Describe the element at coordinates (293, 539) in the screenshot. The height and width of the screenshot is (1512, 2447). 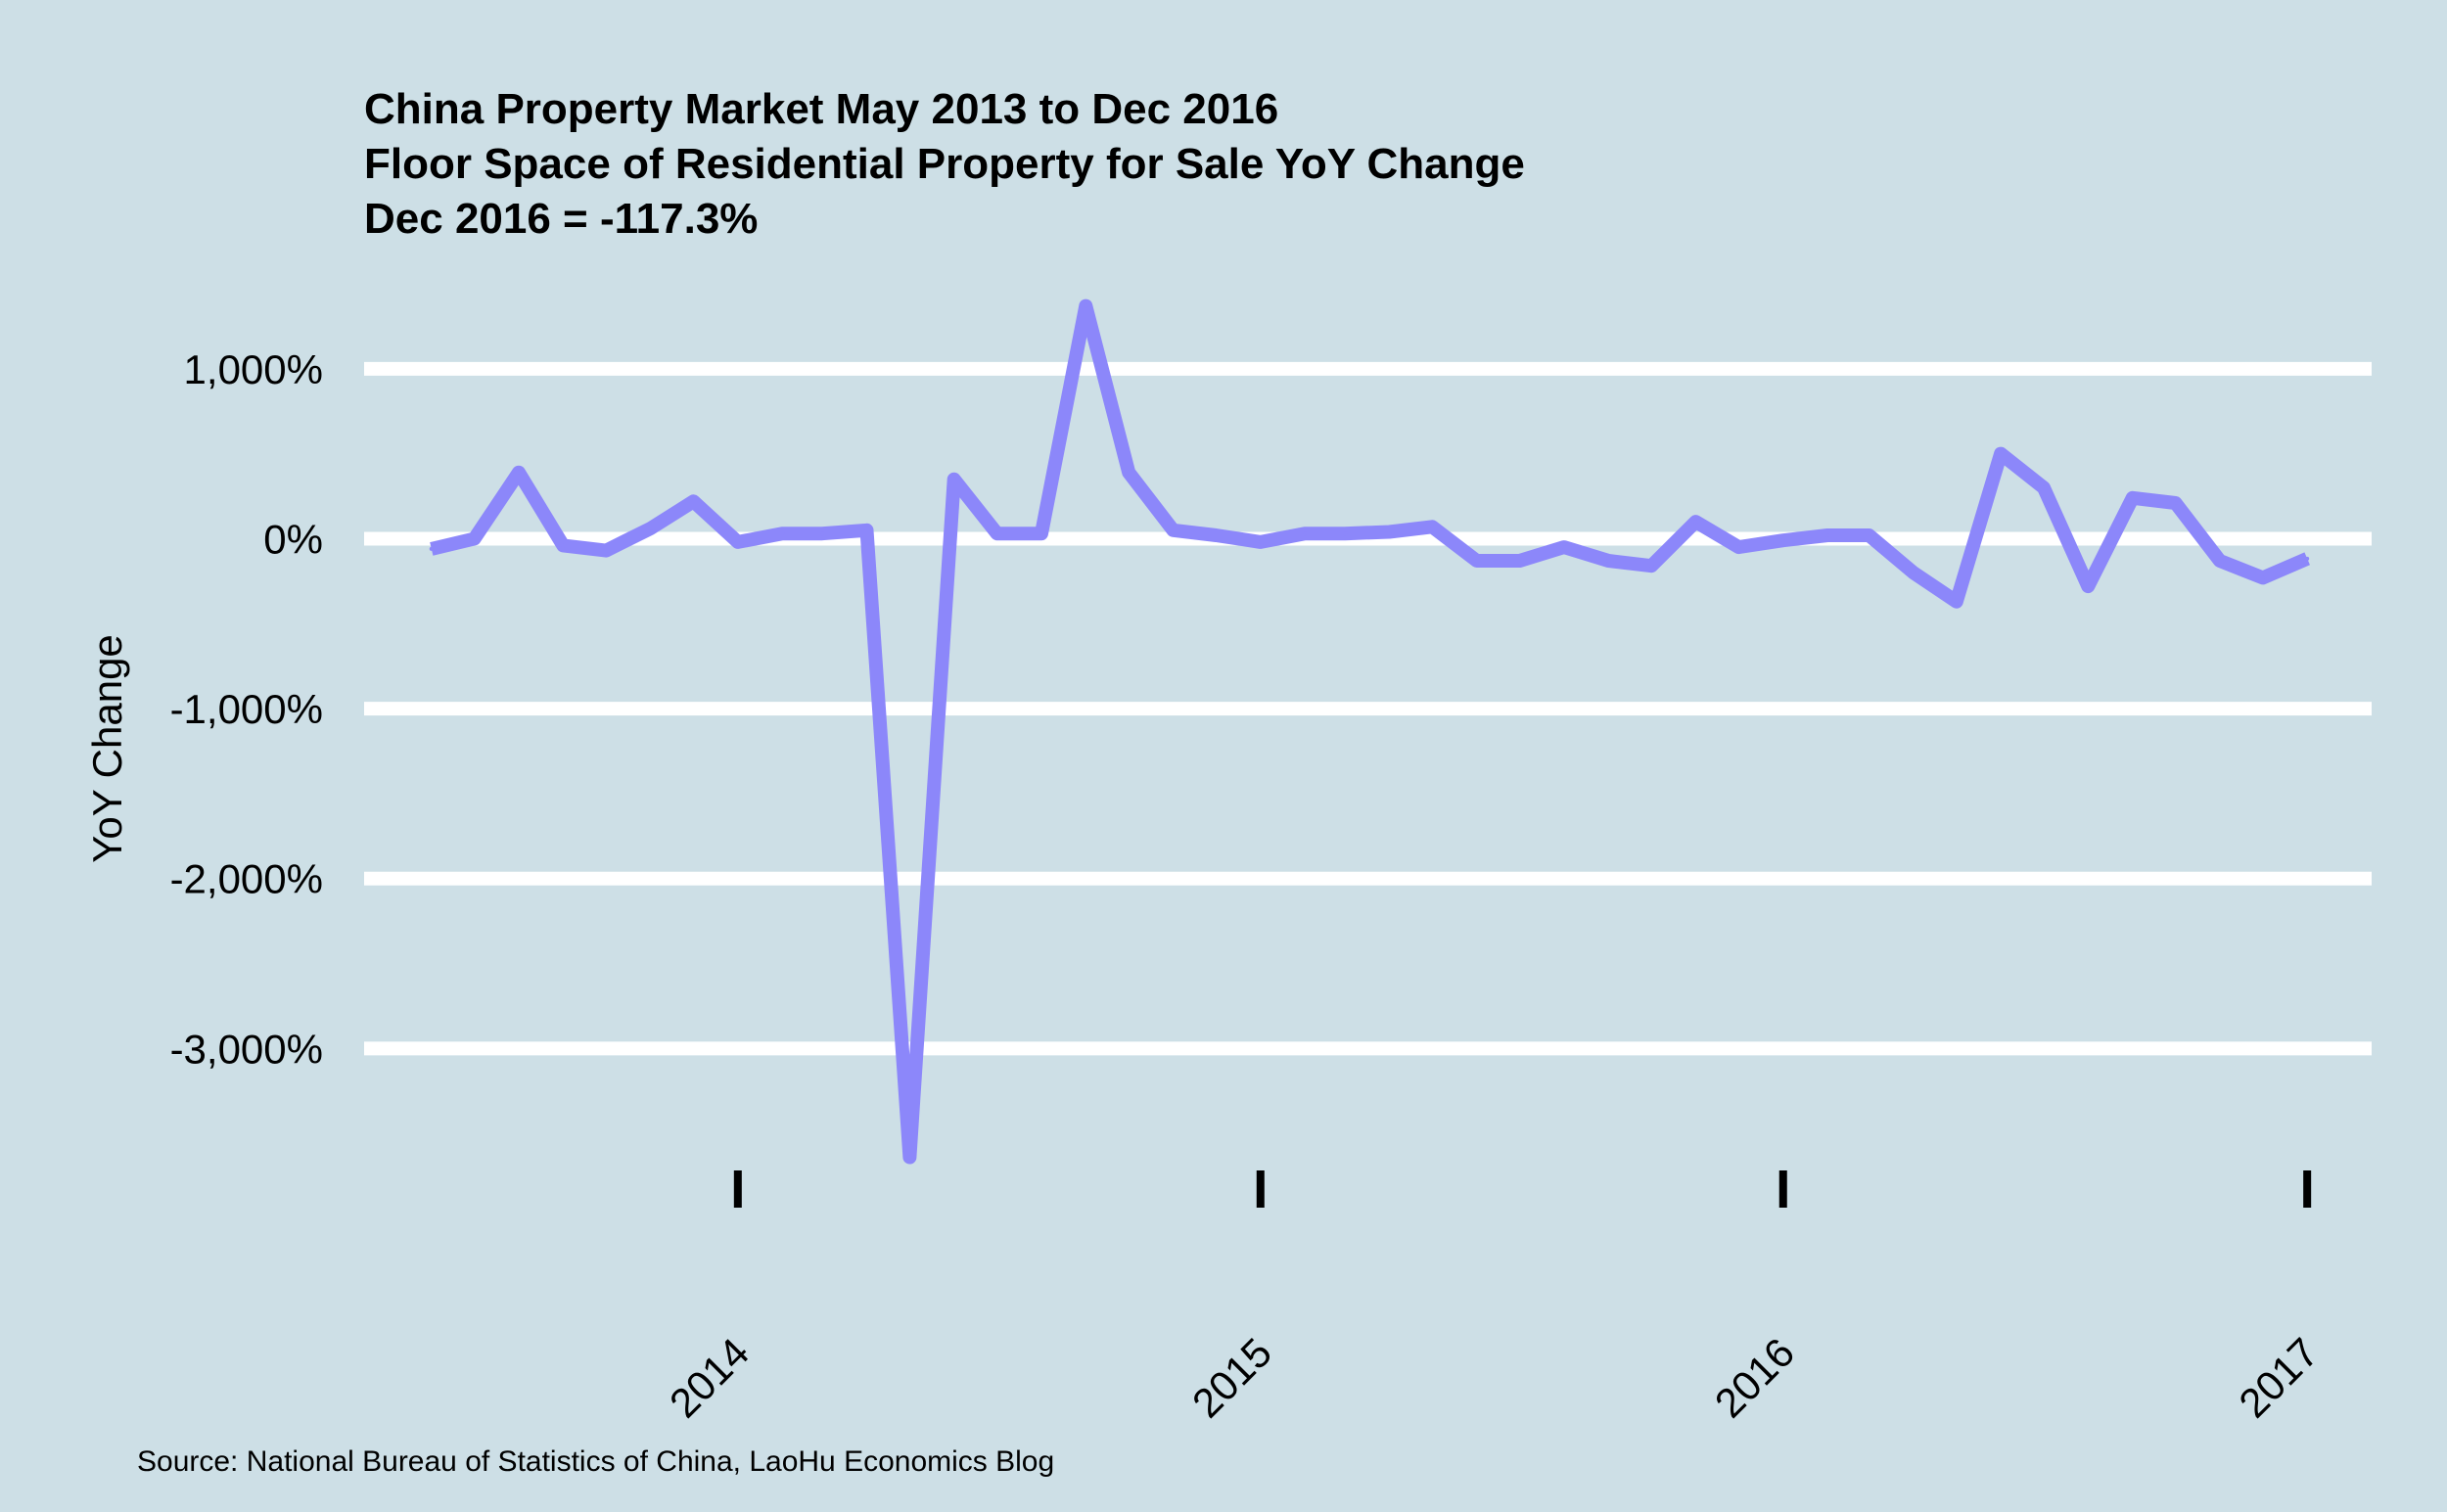
I see `y-tick-label: 0%` at that location.